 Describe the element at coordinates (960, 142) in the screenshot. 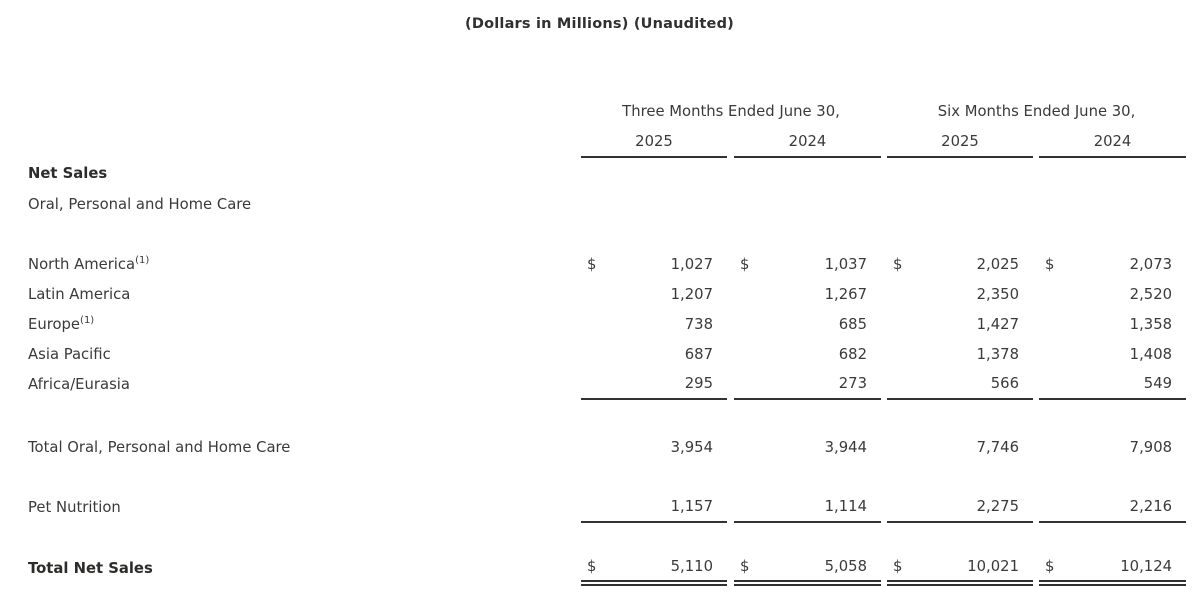

I see `year-header-6m-2025: 2025` at that location.